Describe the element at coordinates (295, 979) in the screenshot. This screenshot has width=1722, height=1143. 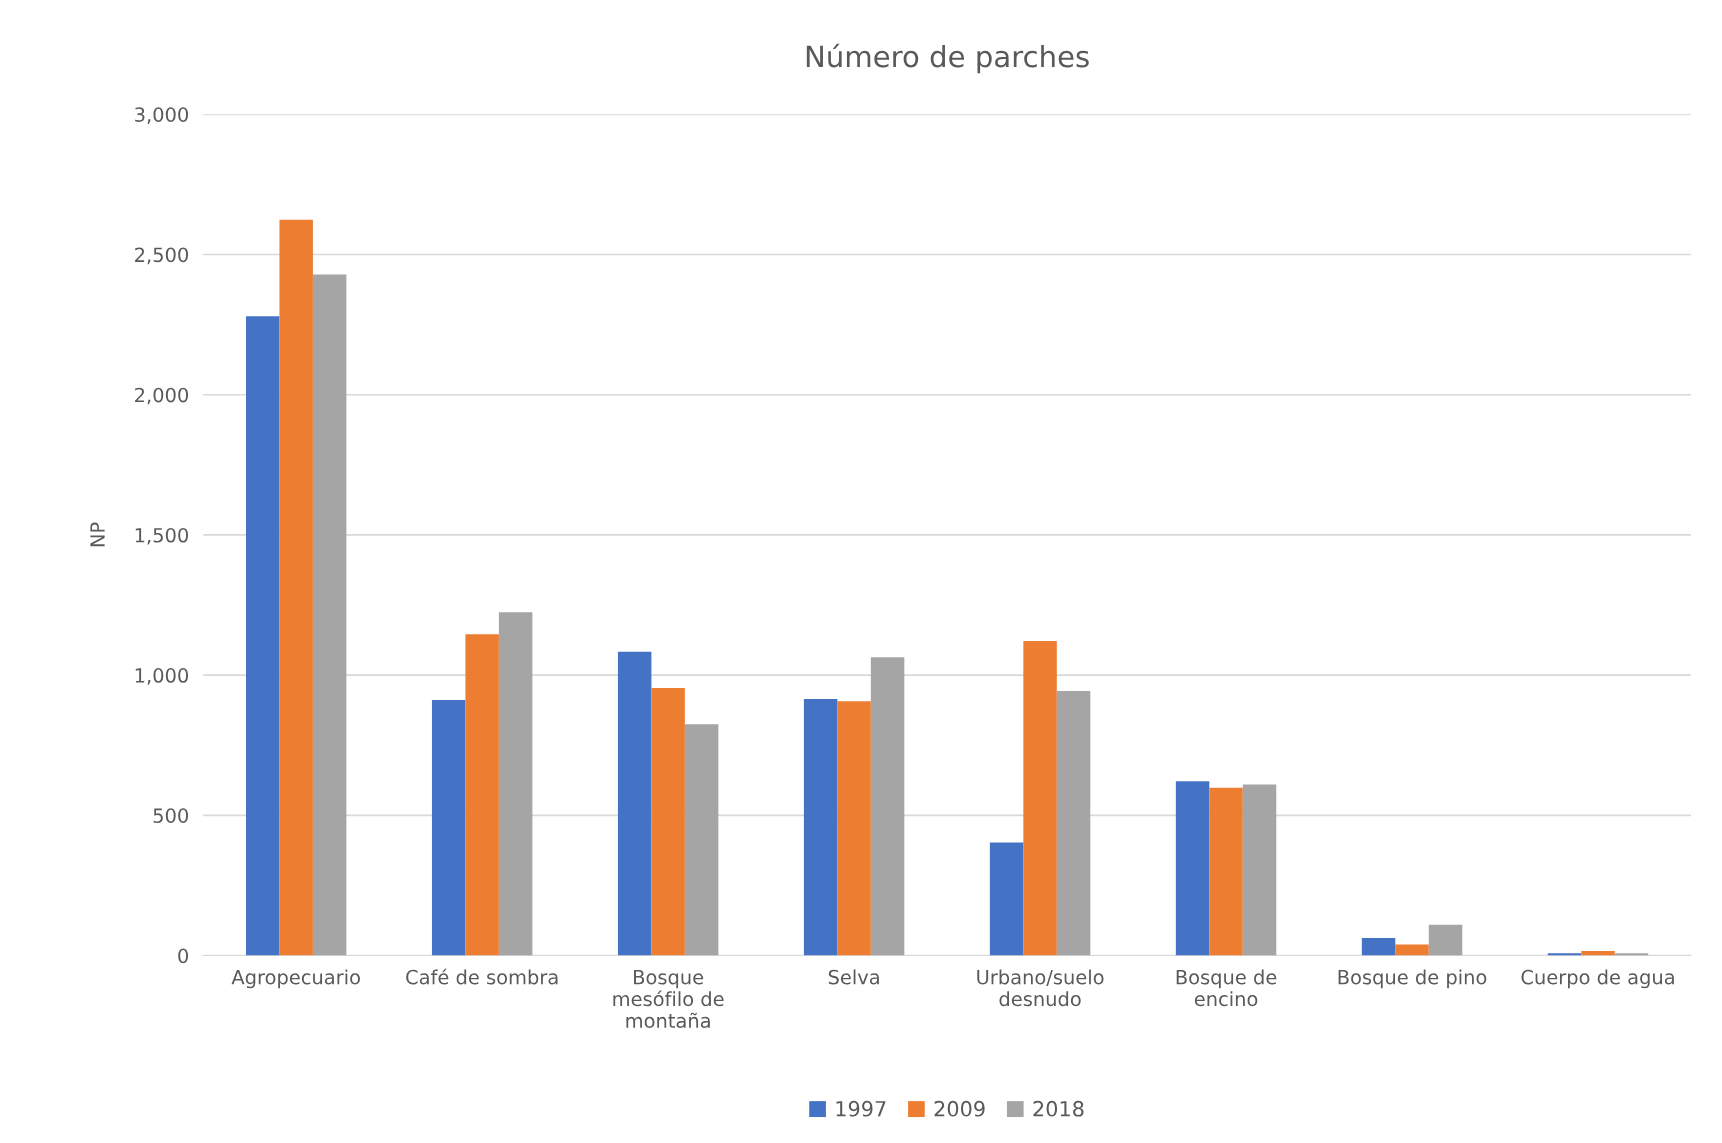
I see `x-tick-label: Agropecuario` at that location.